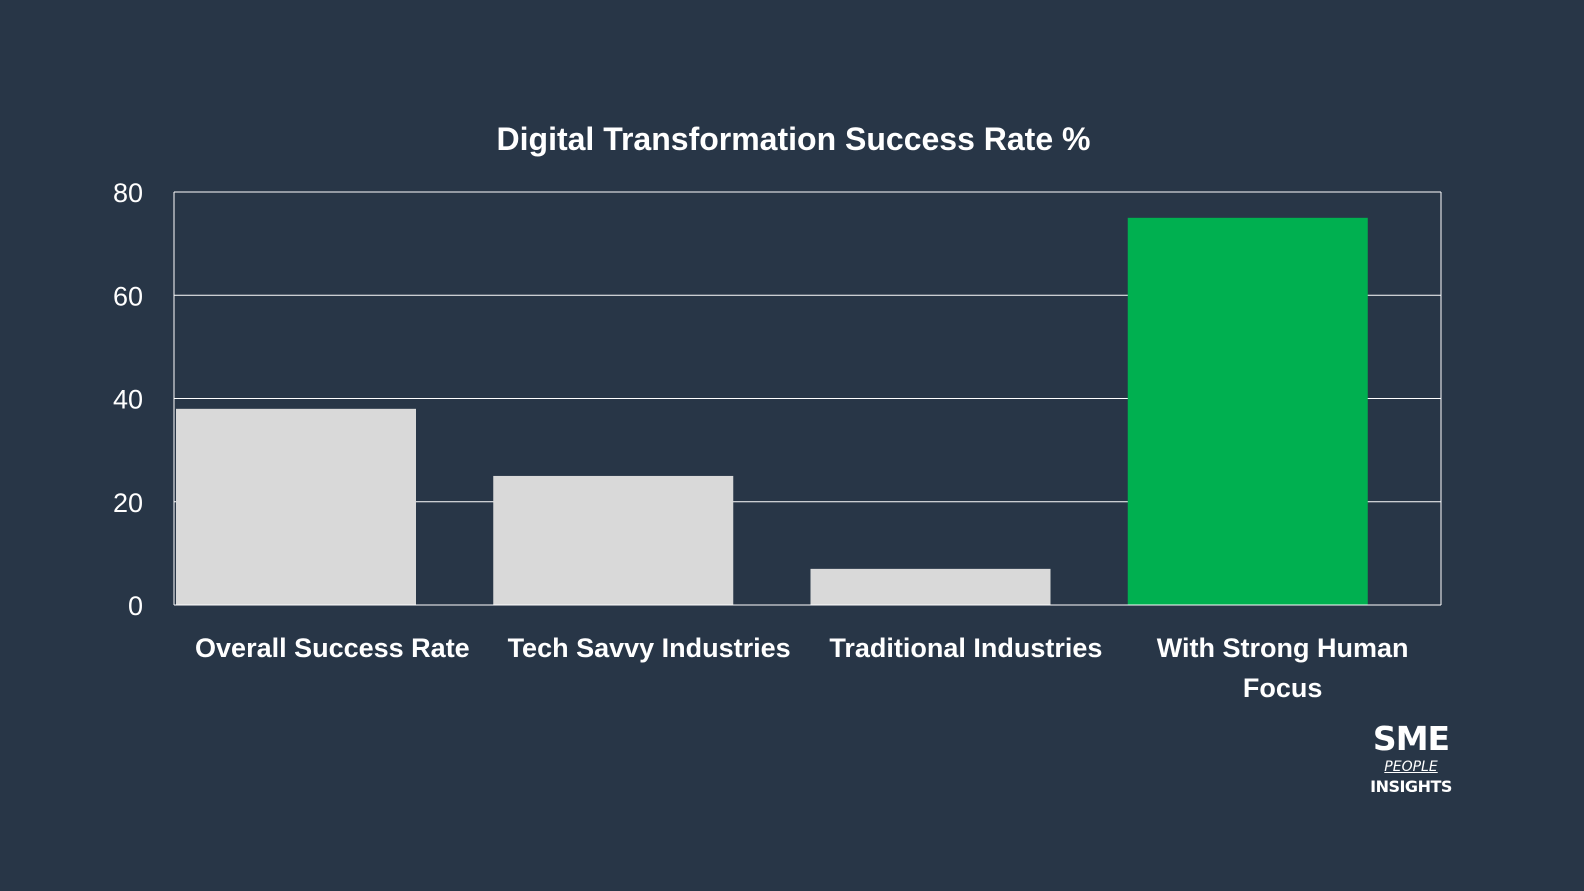 This screenshot has height=891, width=1584. What do you see at coordinates (794, 139) in the screenshot?
I see `chart-title: Digital Transformation Success Rate %` at bounding box center [794, 139].